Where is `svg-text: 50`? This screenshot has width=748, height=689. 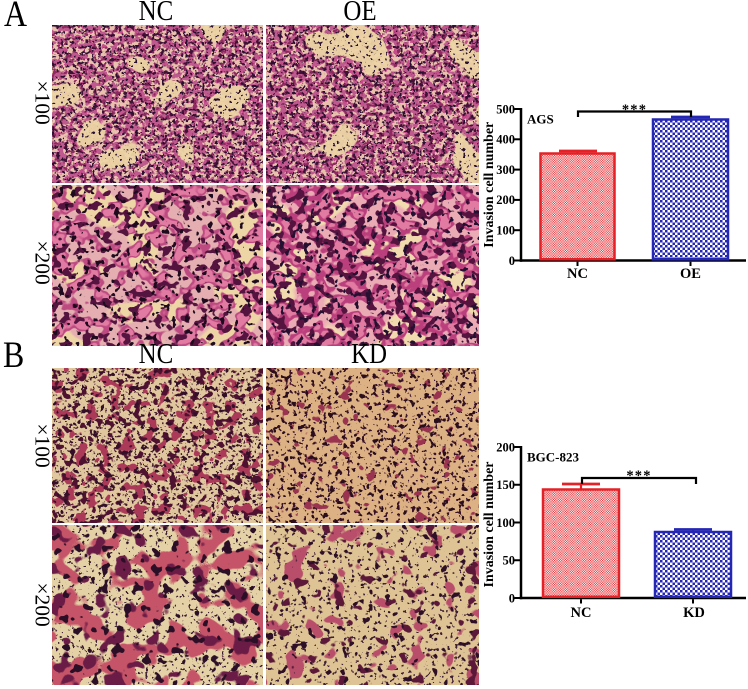
svg-text: 50 is located at coordinates (509, 561).